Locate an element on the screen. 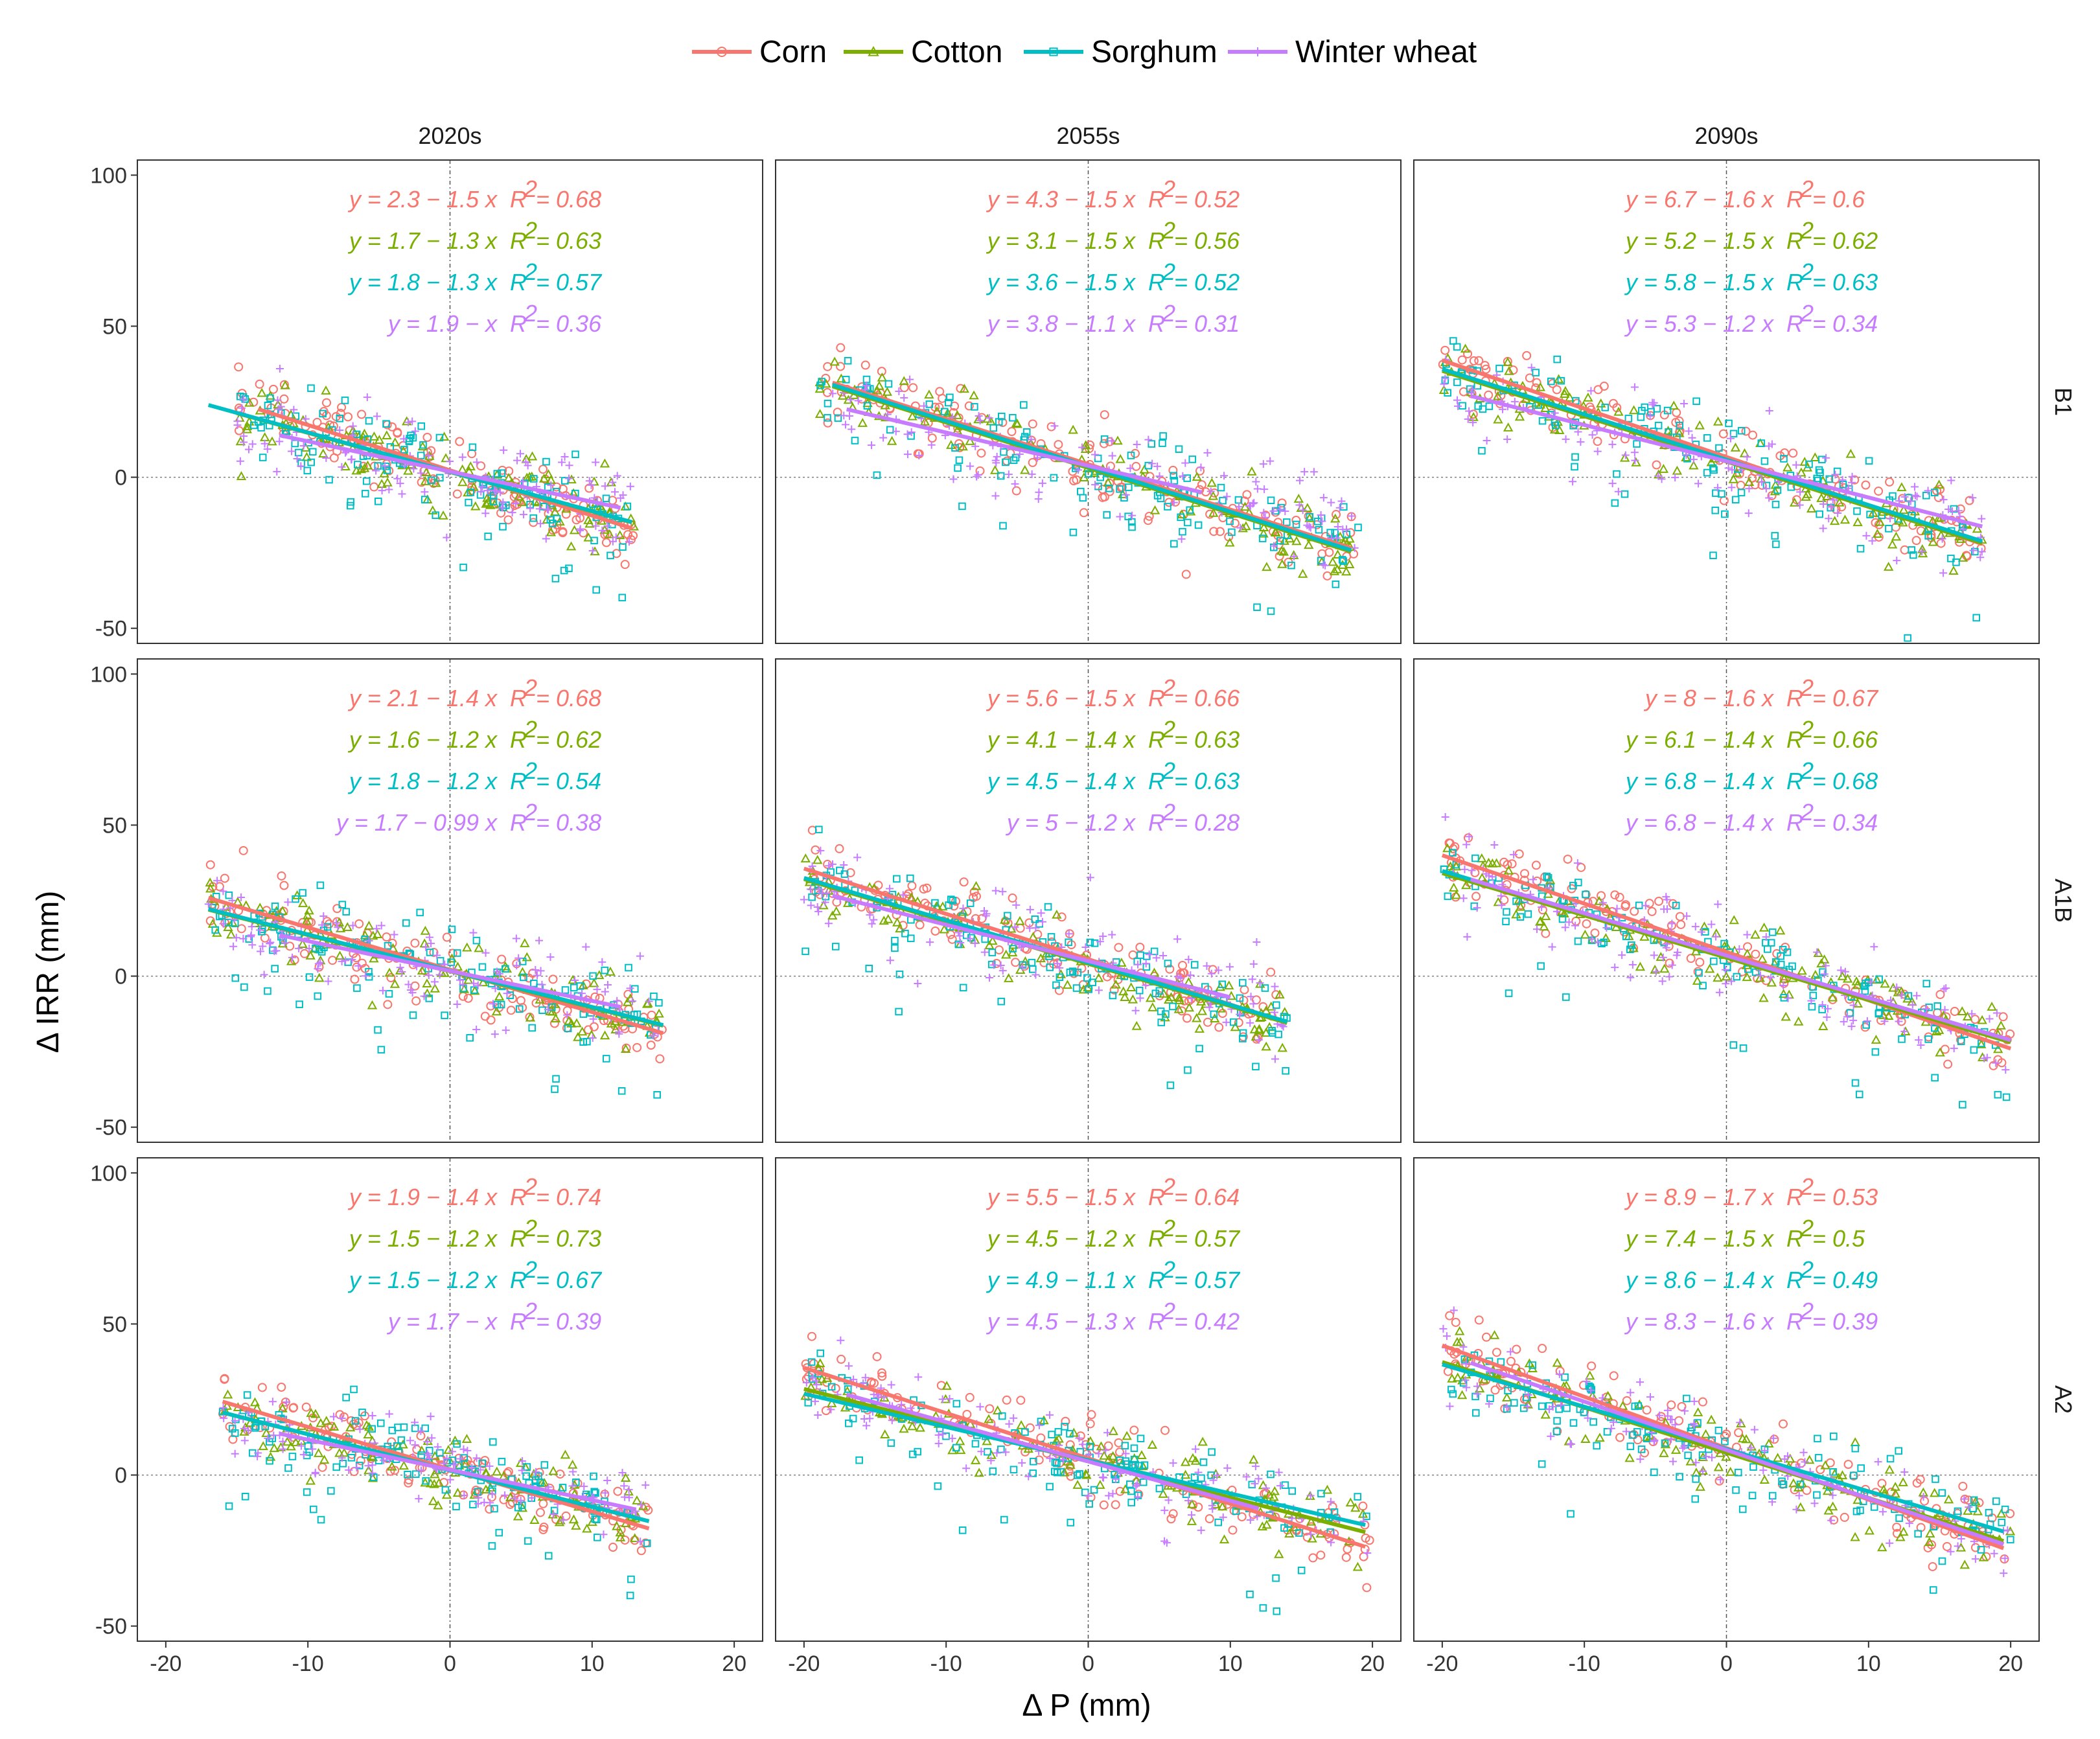  equation-sorghum: y = 3.6 − 1.5 x R2= 0.52 is located at coordinates (1113, 277).